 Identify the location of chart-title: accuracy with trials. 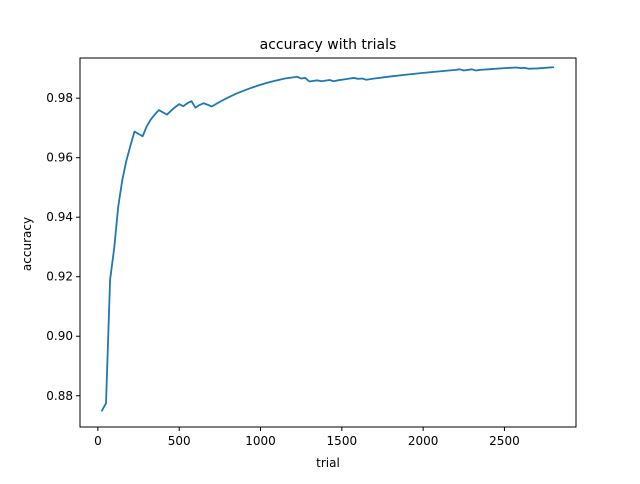
(328, 45).